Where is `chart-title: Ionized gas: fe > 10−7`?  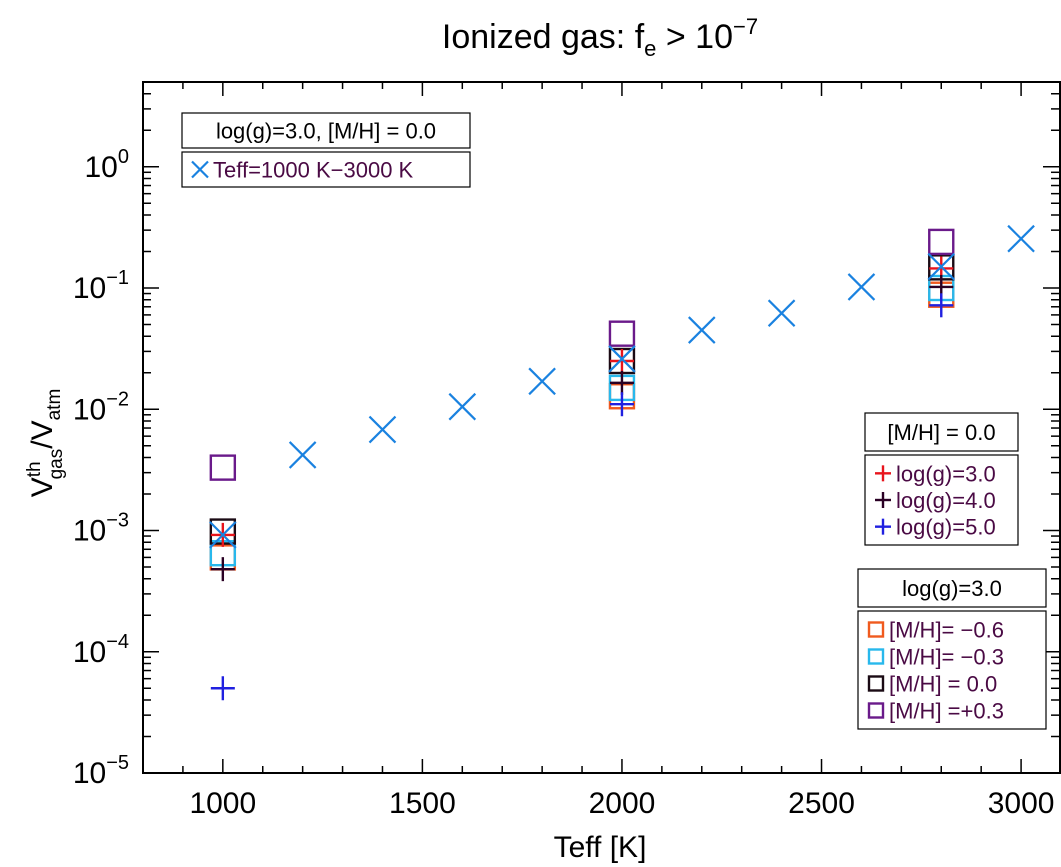
chart-title: Ionized gas: fe > 10−7 is located at coordinates (600, 37).